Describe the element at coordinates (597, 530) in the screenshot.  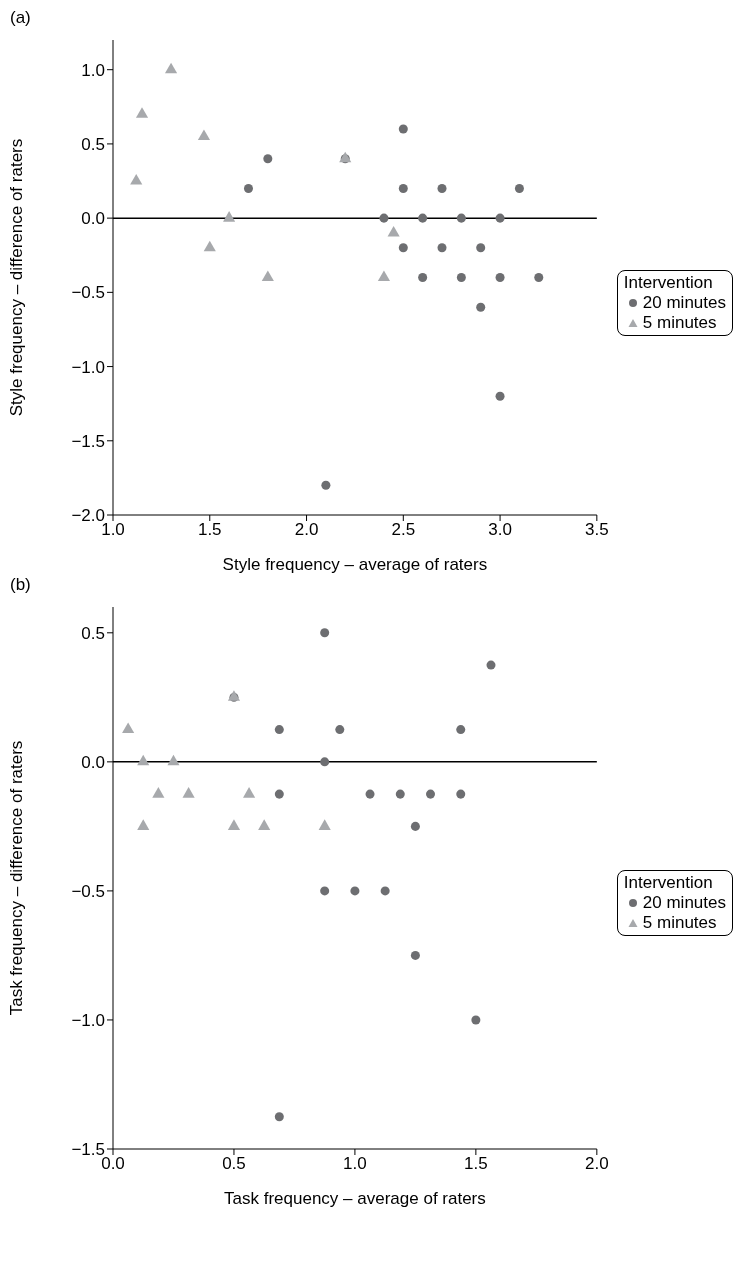
I see `x-tick-label: 3.5` at that location.